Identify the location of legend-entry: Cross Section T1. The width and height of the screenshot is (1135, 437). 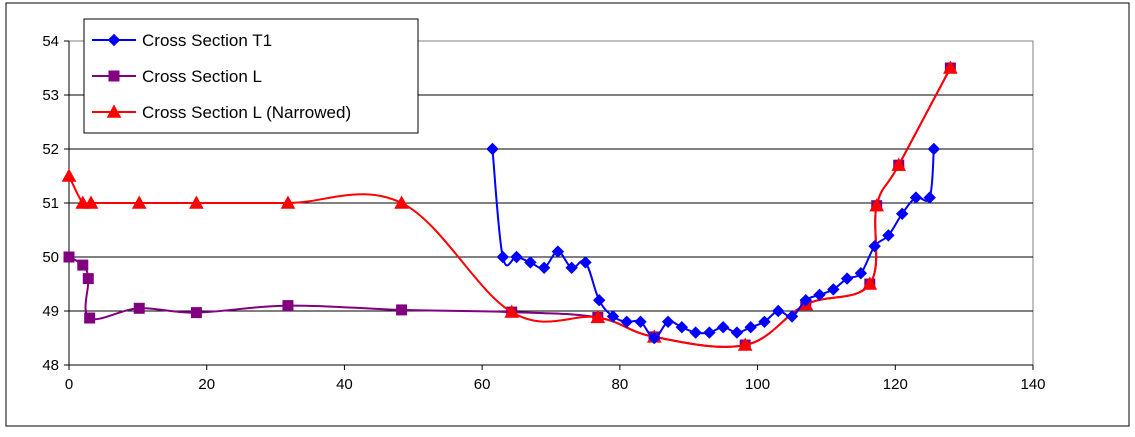
(182, 40).